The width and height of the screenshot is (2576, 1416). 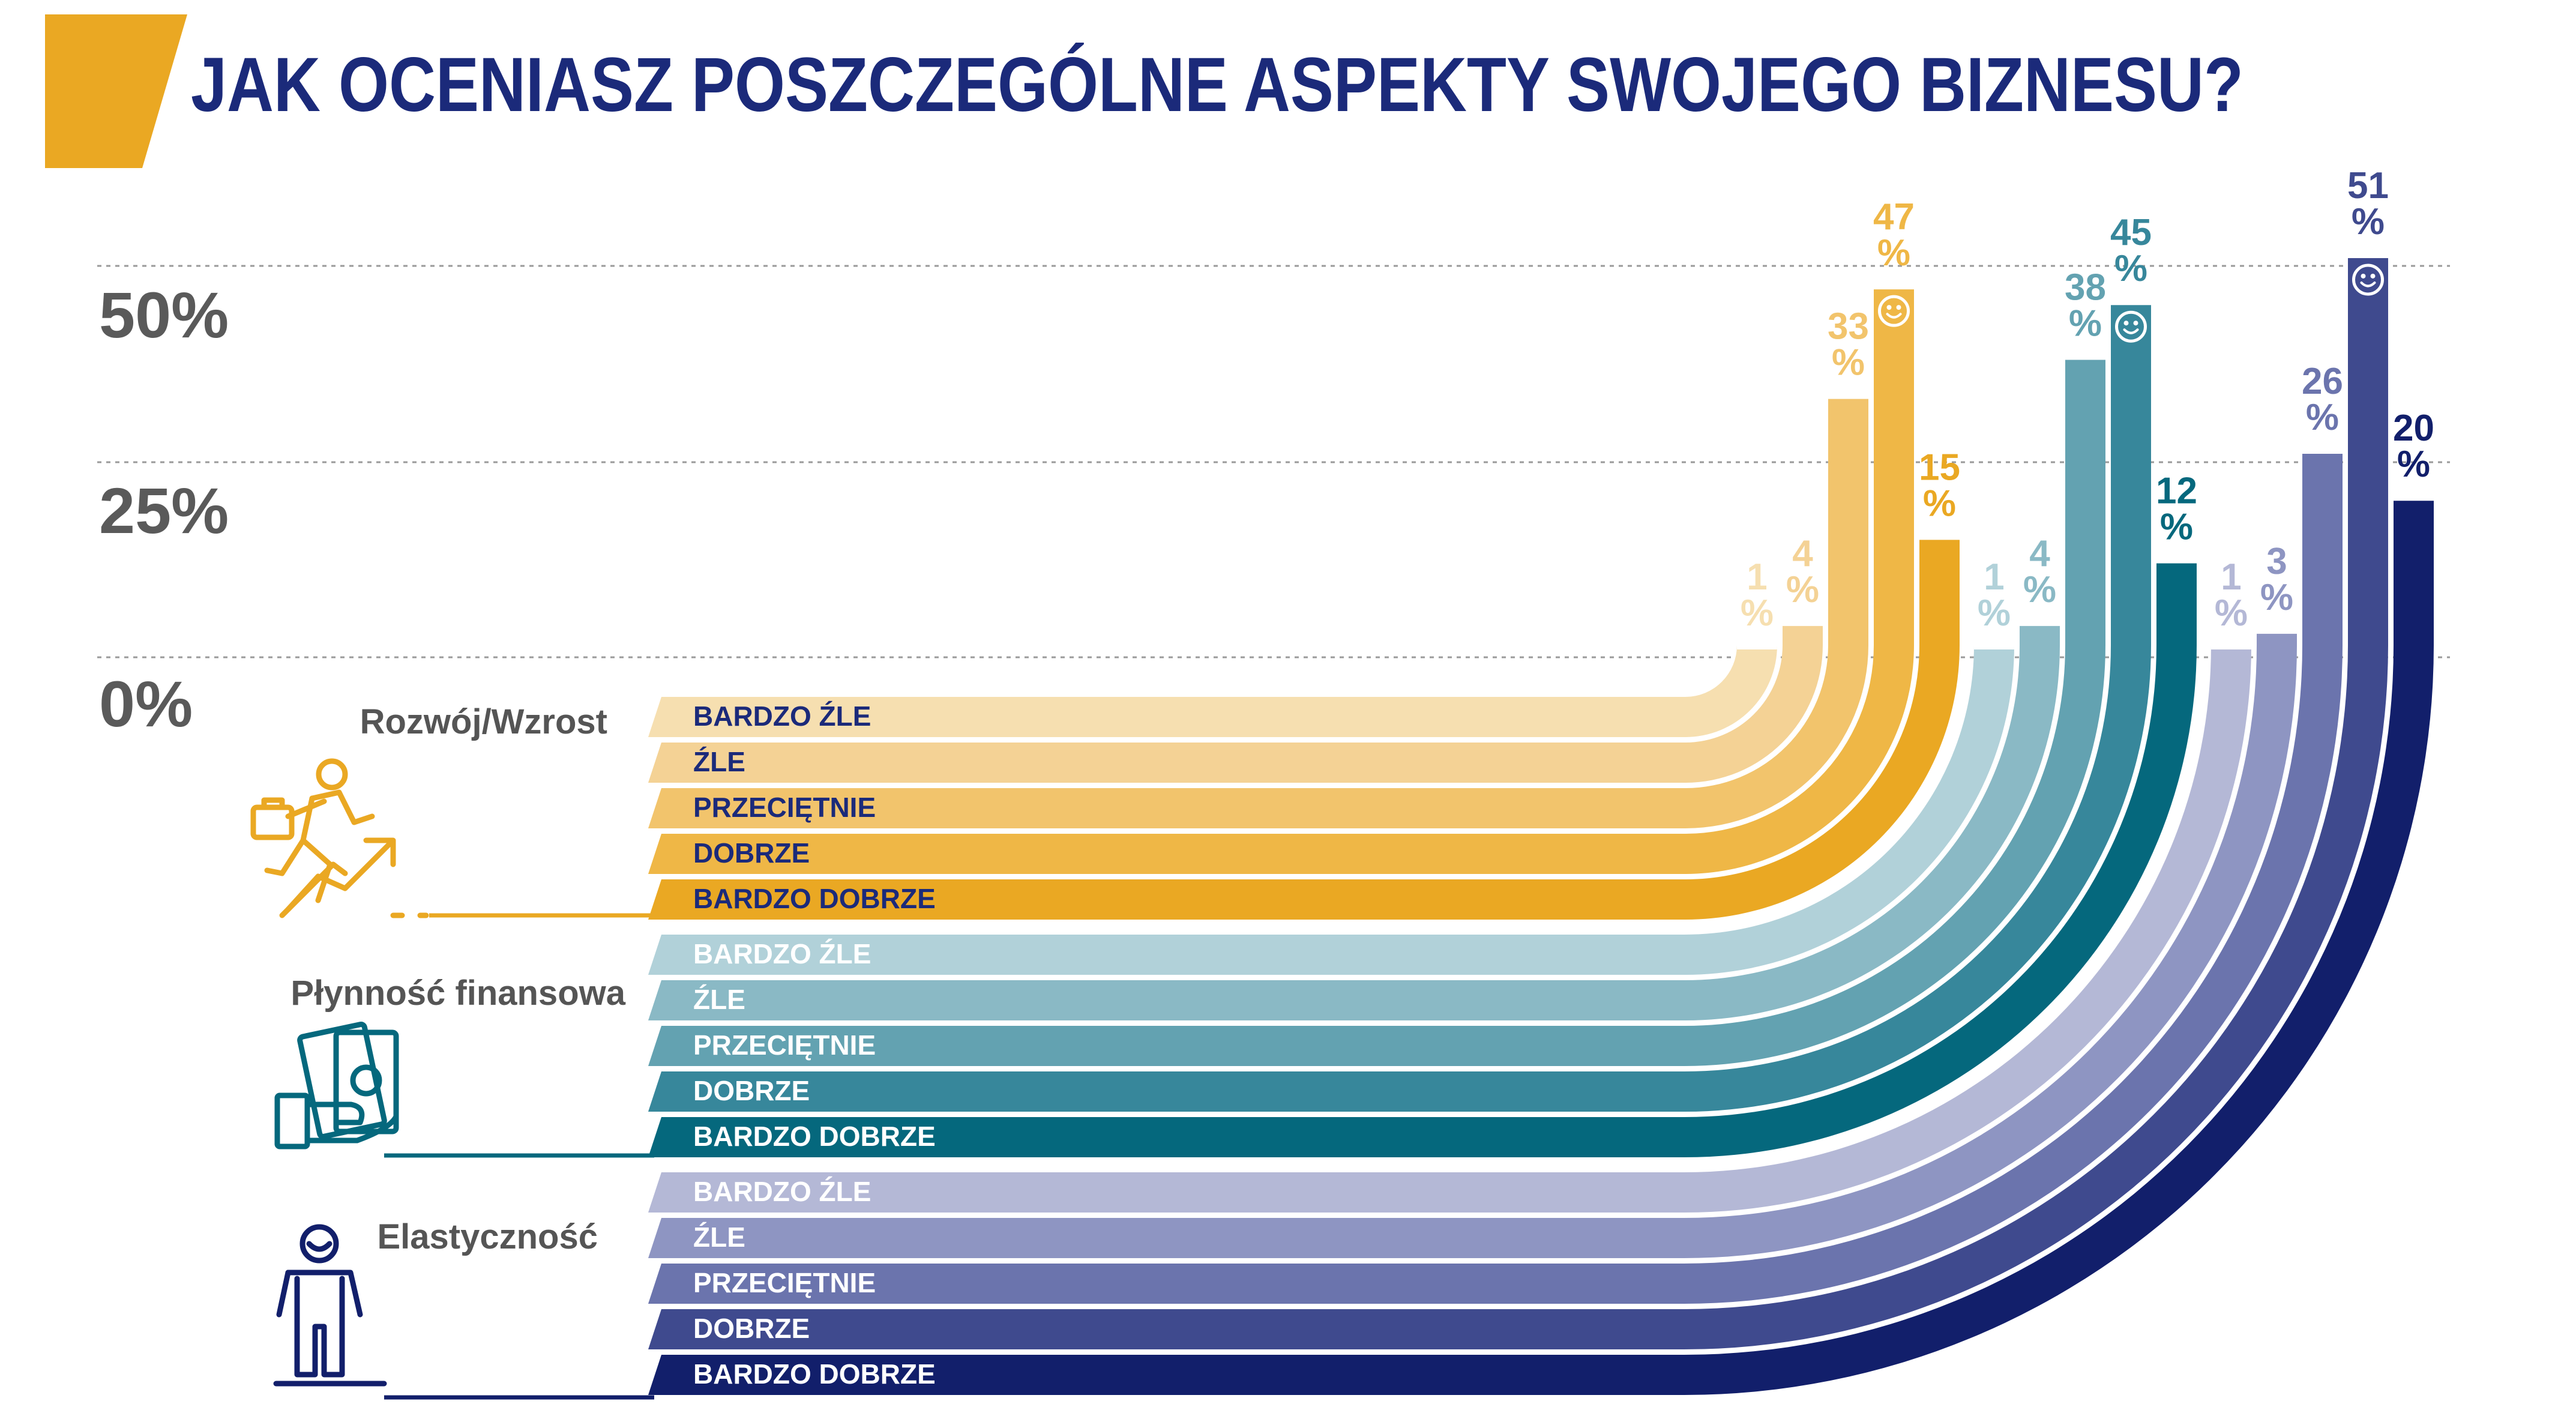 What do you see at coordinates (339, 838) in the screenshot?
I see `running-man-growth-icon` at bounding box center [339, 838].